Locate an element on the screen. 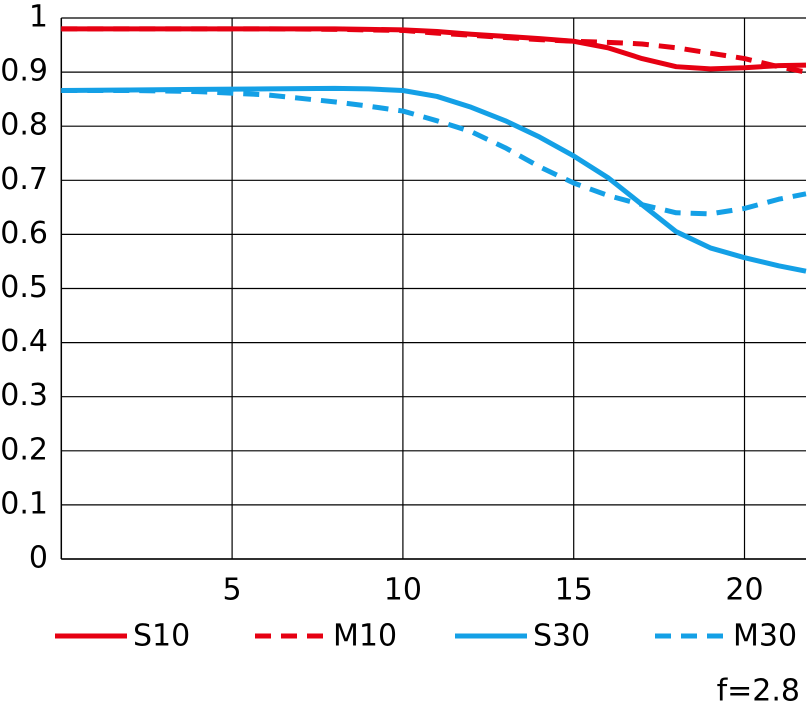  x-tick-label: 15 is located at coordinates (574, 590).